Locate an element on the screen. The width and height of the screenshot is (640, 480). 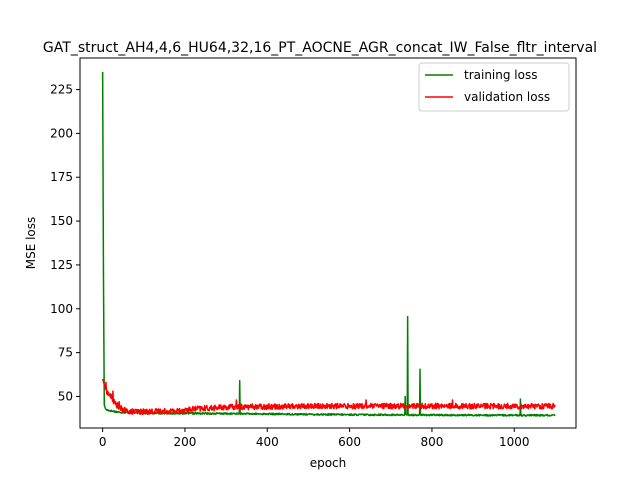
y-tick-label: 75 is located at coordinates (65, 353).